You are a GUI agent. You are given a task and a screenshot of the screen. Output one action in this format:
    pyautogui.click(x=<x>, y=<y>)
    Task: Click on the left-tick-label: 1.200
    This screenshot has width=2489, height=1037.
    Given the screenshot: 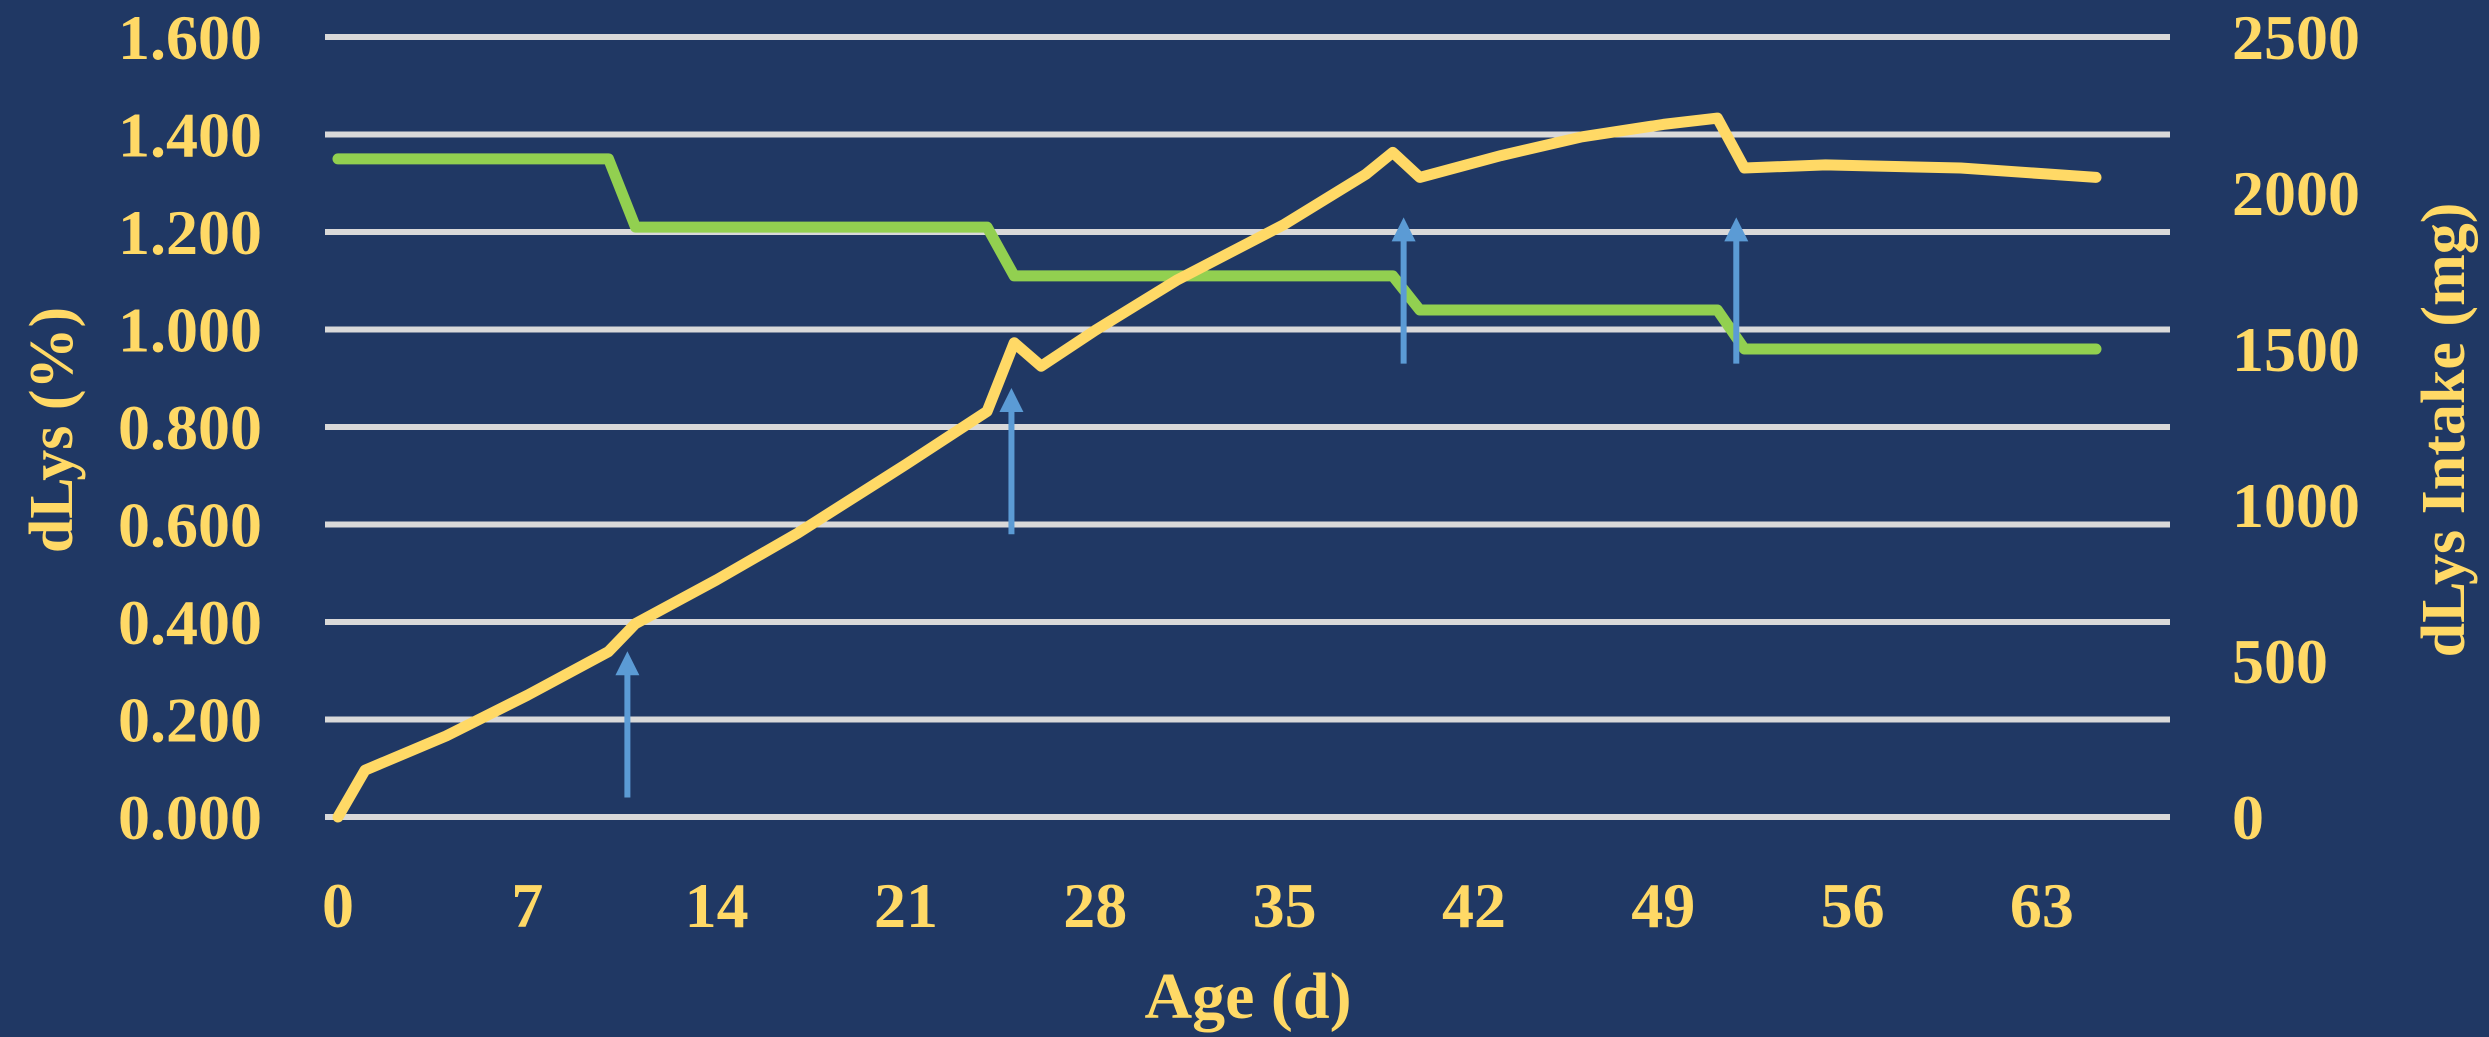 What is the action you would take?
    pyautogui.click(x=190, y=232)
    